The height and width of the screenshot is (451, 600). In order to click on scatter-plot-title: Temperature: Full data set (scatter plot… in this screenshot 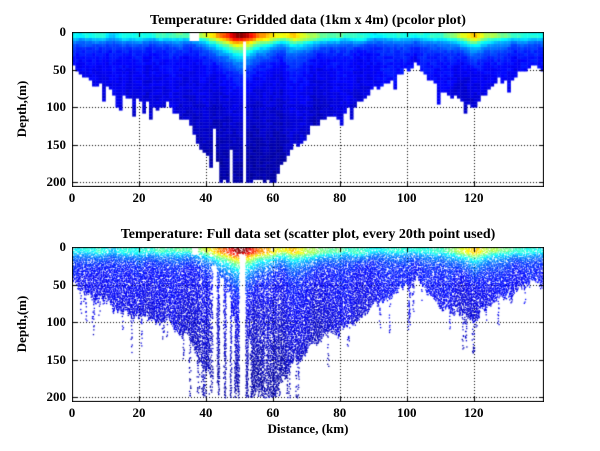, I will do `click(308, 234)`.